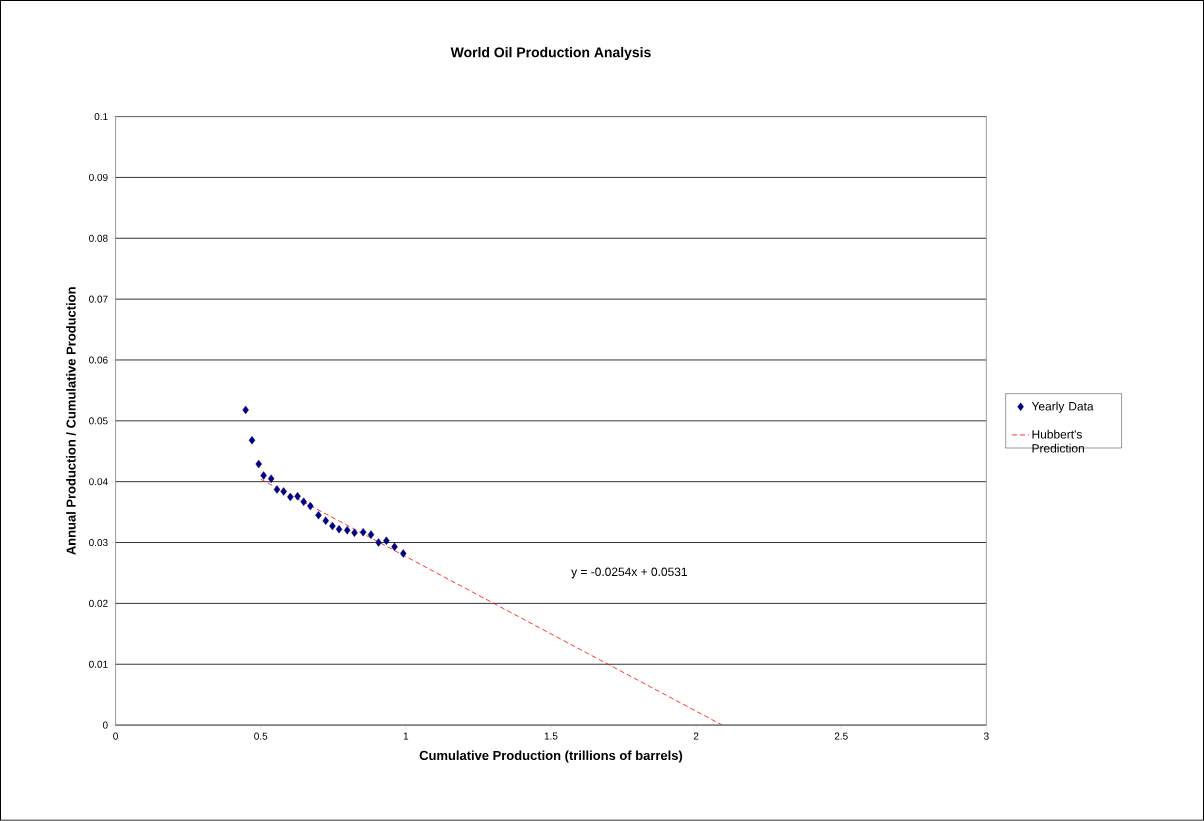 The height and width of the screenshot is (821, 1204). Describe the element at coordinates (1062, 407) in the screenshot. I see `legend-label: Yearly Data` at that location.